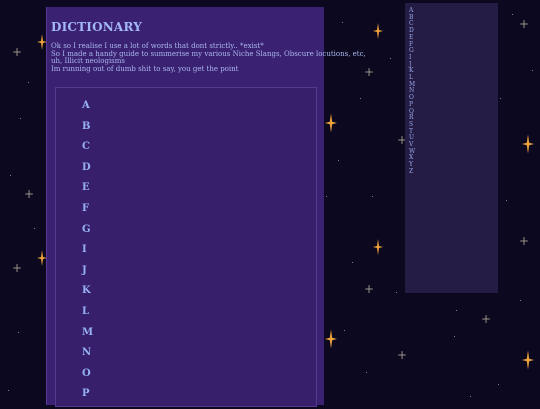  Describe the element at coordinates (411, 31) in the screenshot. I see `sidebar-letter-link: D` at that location.